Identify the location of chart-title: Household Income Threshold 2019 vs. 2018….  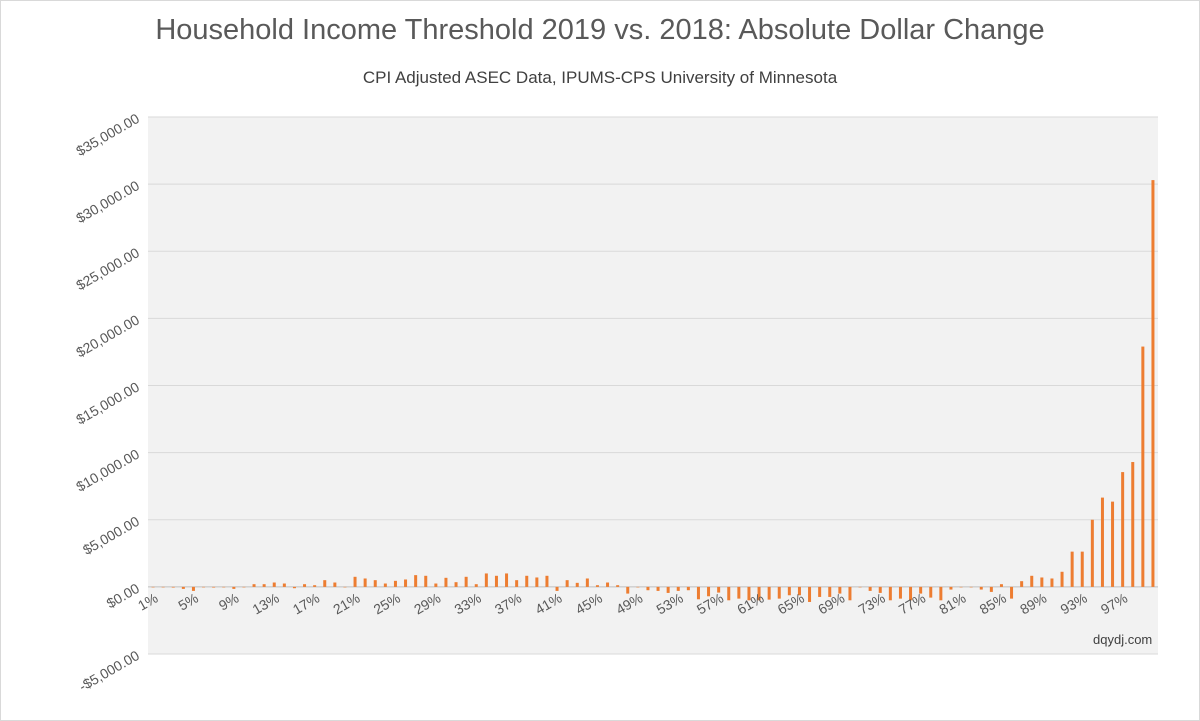
(600, 30).